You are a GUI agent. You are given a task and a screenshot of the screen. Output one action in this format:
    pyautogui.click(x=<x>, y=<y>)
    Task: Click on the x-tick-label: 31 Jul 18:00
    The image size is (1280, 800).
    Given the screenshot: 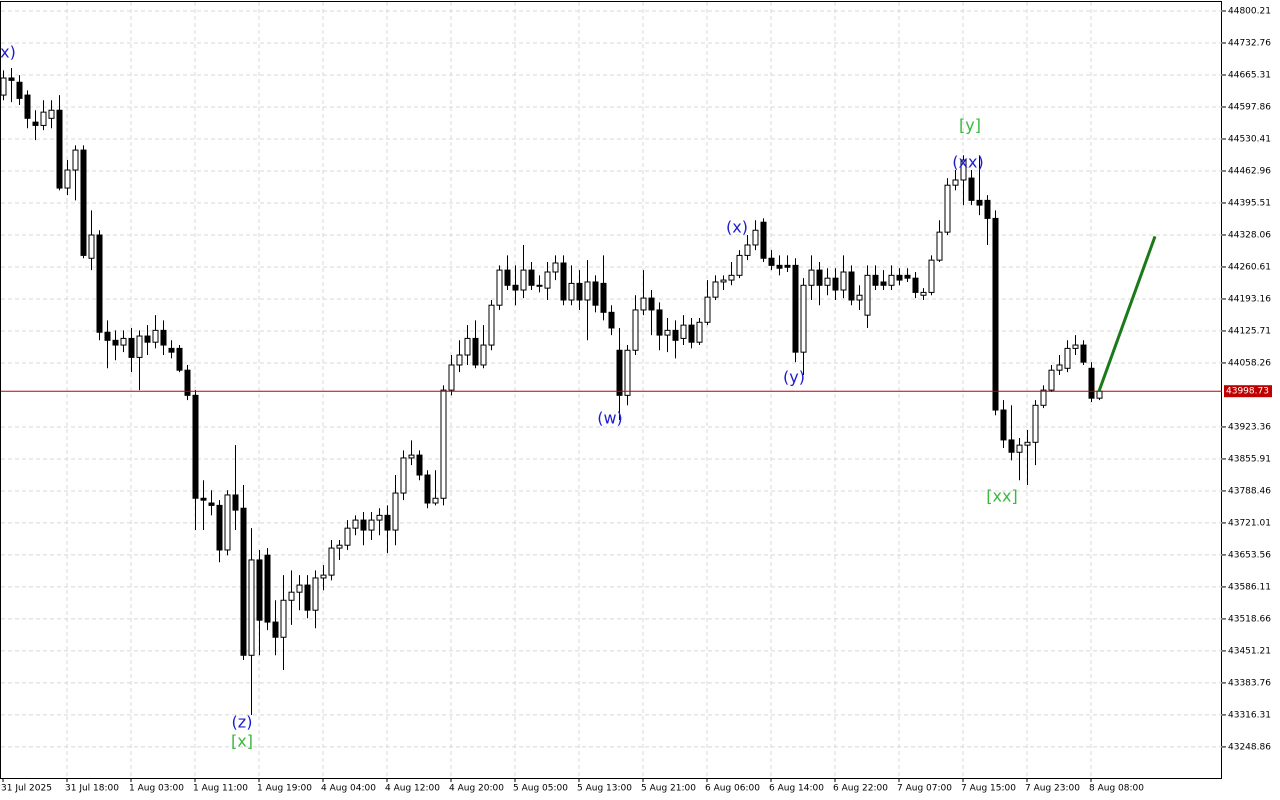 What is the action you would take?
    pyautogui.click(x=92, y=789)
    